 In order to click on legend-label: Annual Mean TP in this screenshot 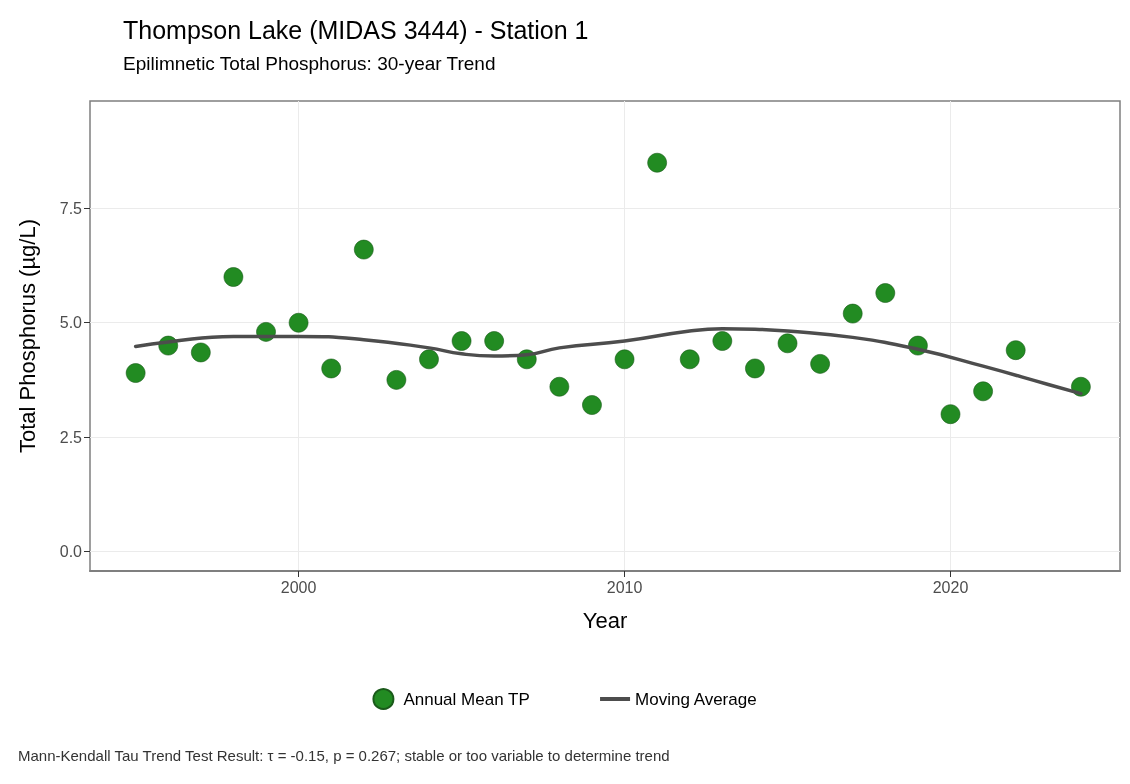, I will do `click(466, 699)`.